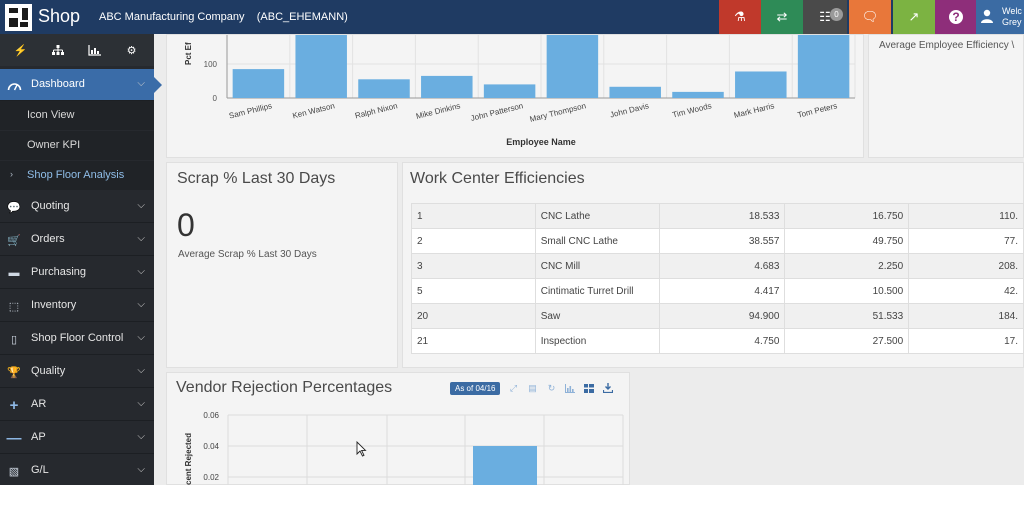 Image resolution: width=1024 pixels, height=512 pixels. Describe the element at coordinates (14, 273) in the screenshot. I see `credit-card-icon: ▬` at that location.